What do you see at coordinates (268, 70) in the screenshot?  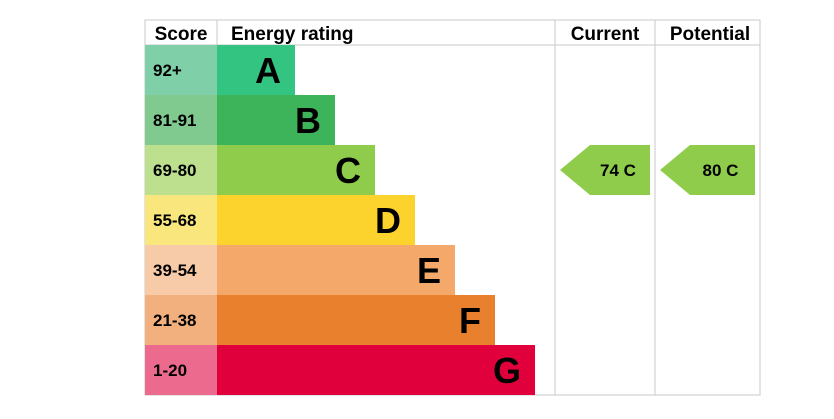 I see `rating-letter: A` at bounding box center [268, 70].